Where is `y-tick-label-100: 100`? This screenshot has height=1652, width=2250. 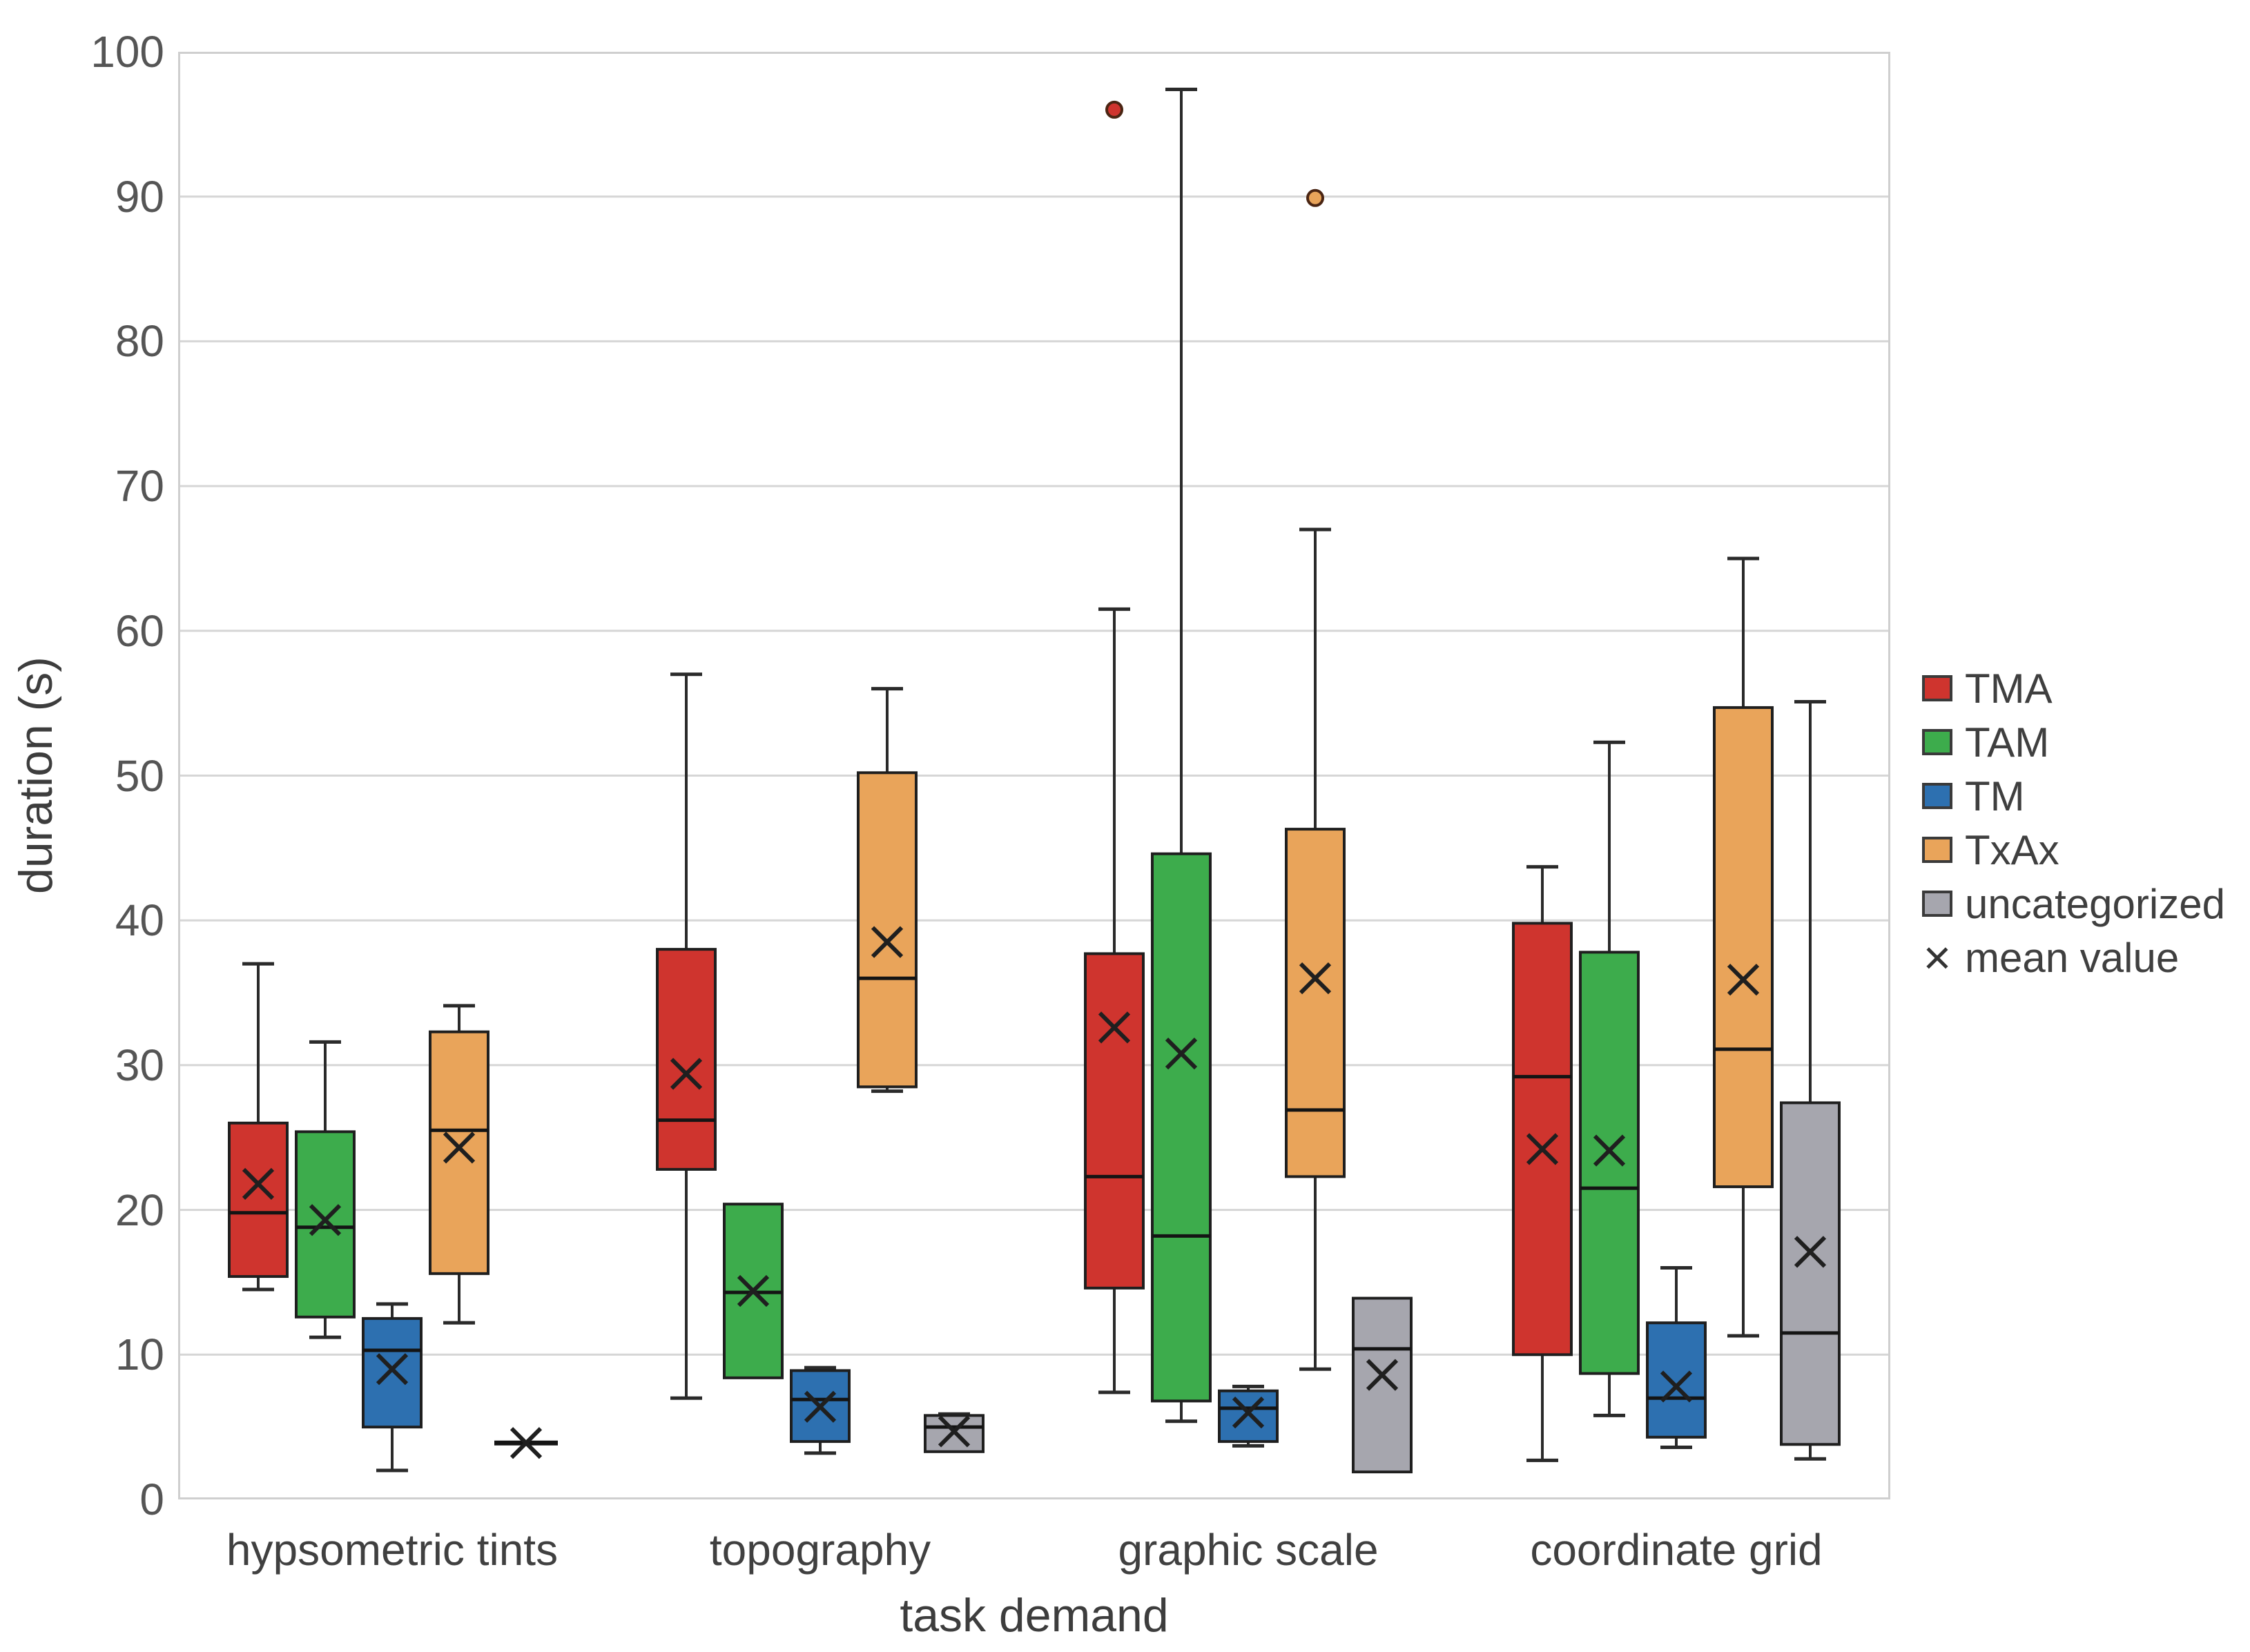 y-tick-label-100: 100 is located at coordinates (127, 52).